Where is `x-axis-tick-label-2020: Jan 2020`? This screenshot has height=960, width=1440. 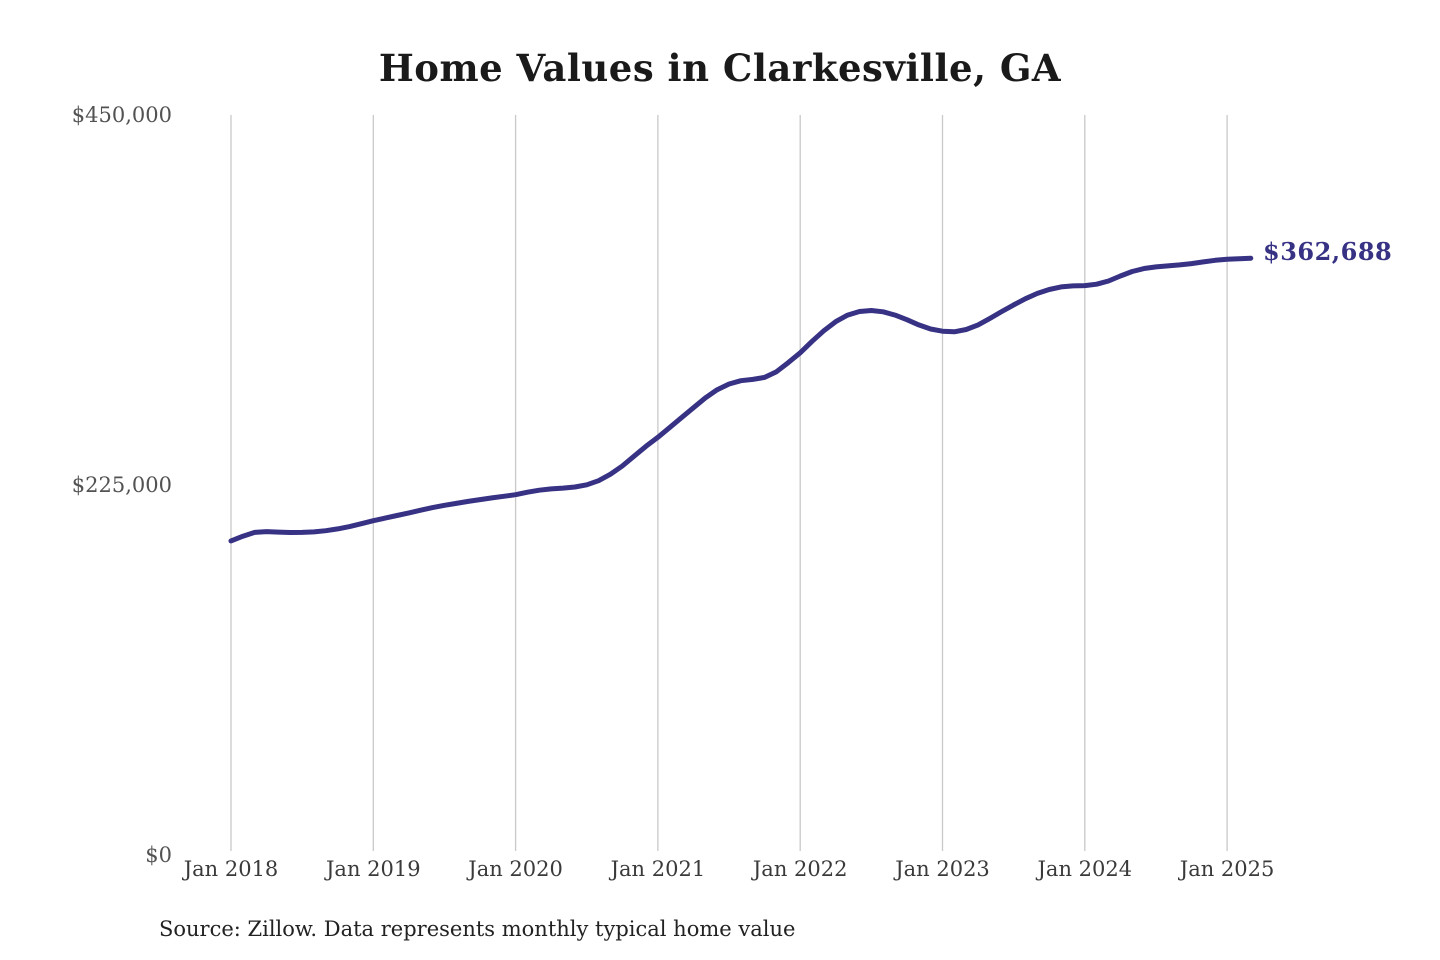
x-axis-tick-label-2020: Jan 2020 is located at coordinates (515, 869).